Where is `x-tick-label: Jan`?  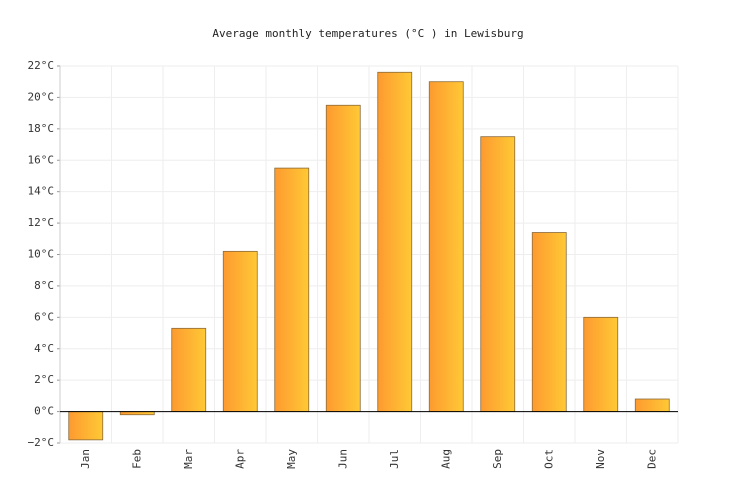
x-tick-label: Jan is located at coordinates (85, 459).